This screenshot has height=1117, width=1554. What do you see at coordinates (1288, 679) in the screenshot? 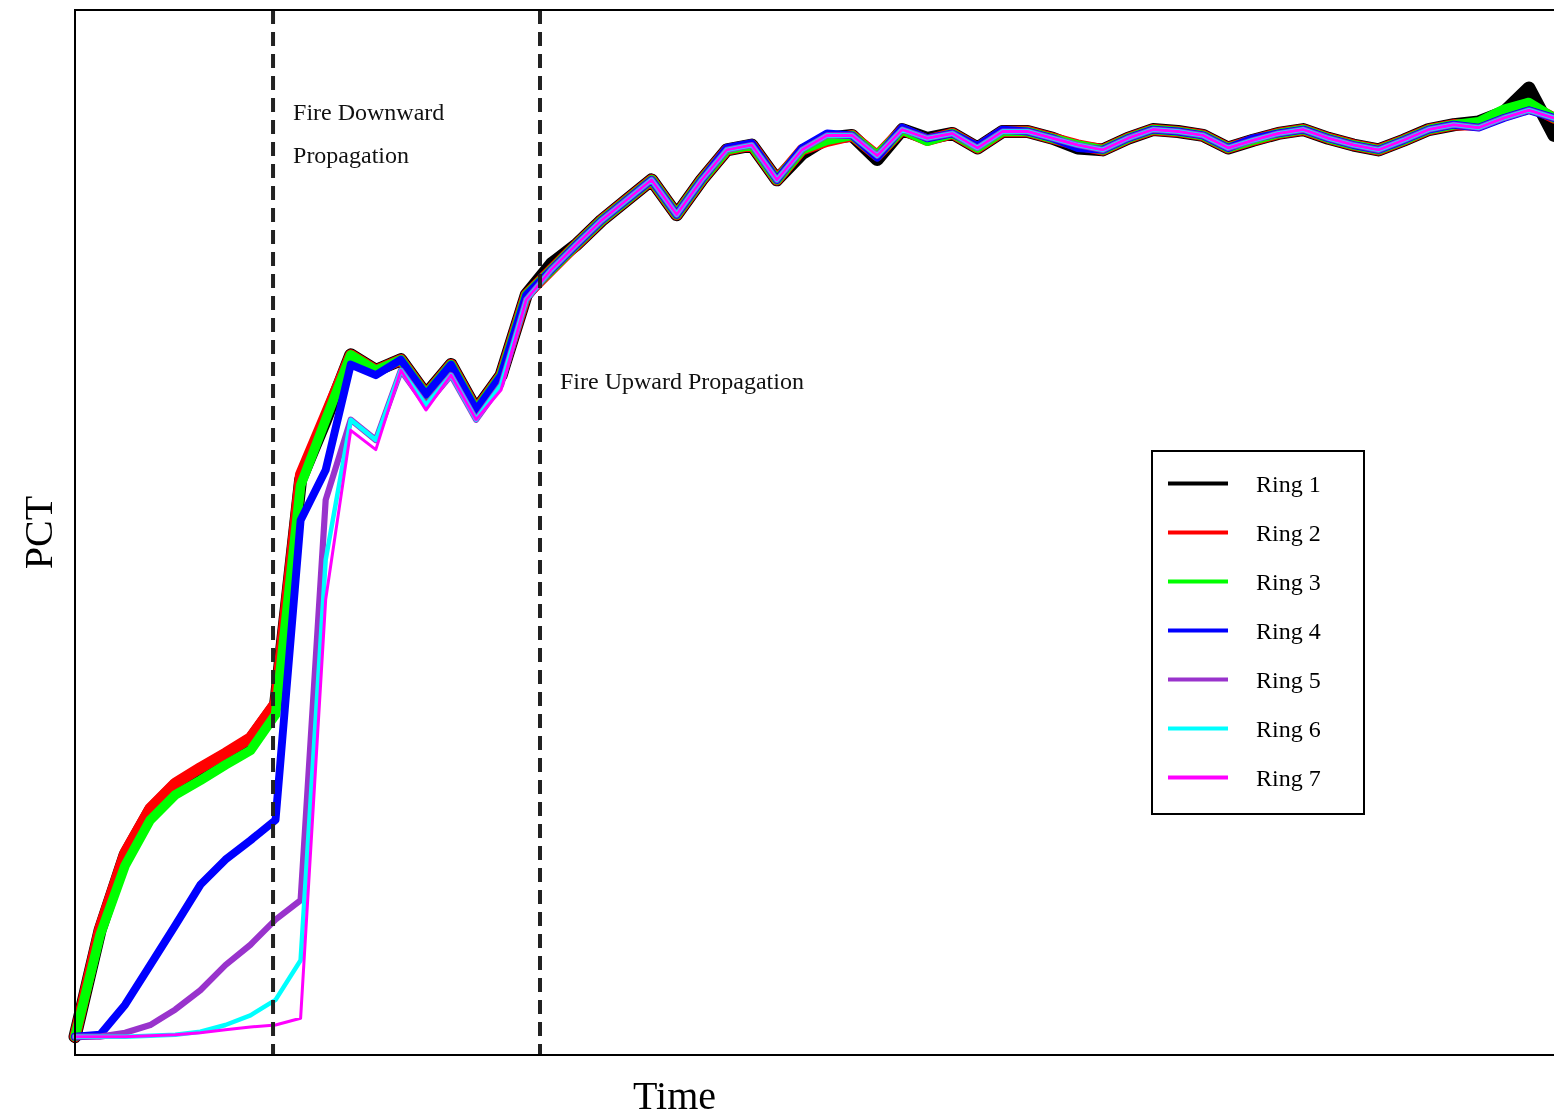
I see `legend-label: Ring 5` at bounding box center [1288, 679].